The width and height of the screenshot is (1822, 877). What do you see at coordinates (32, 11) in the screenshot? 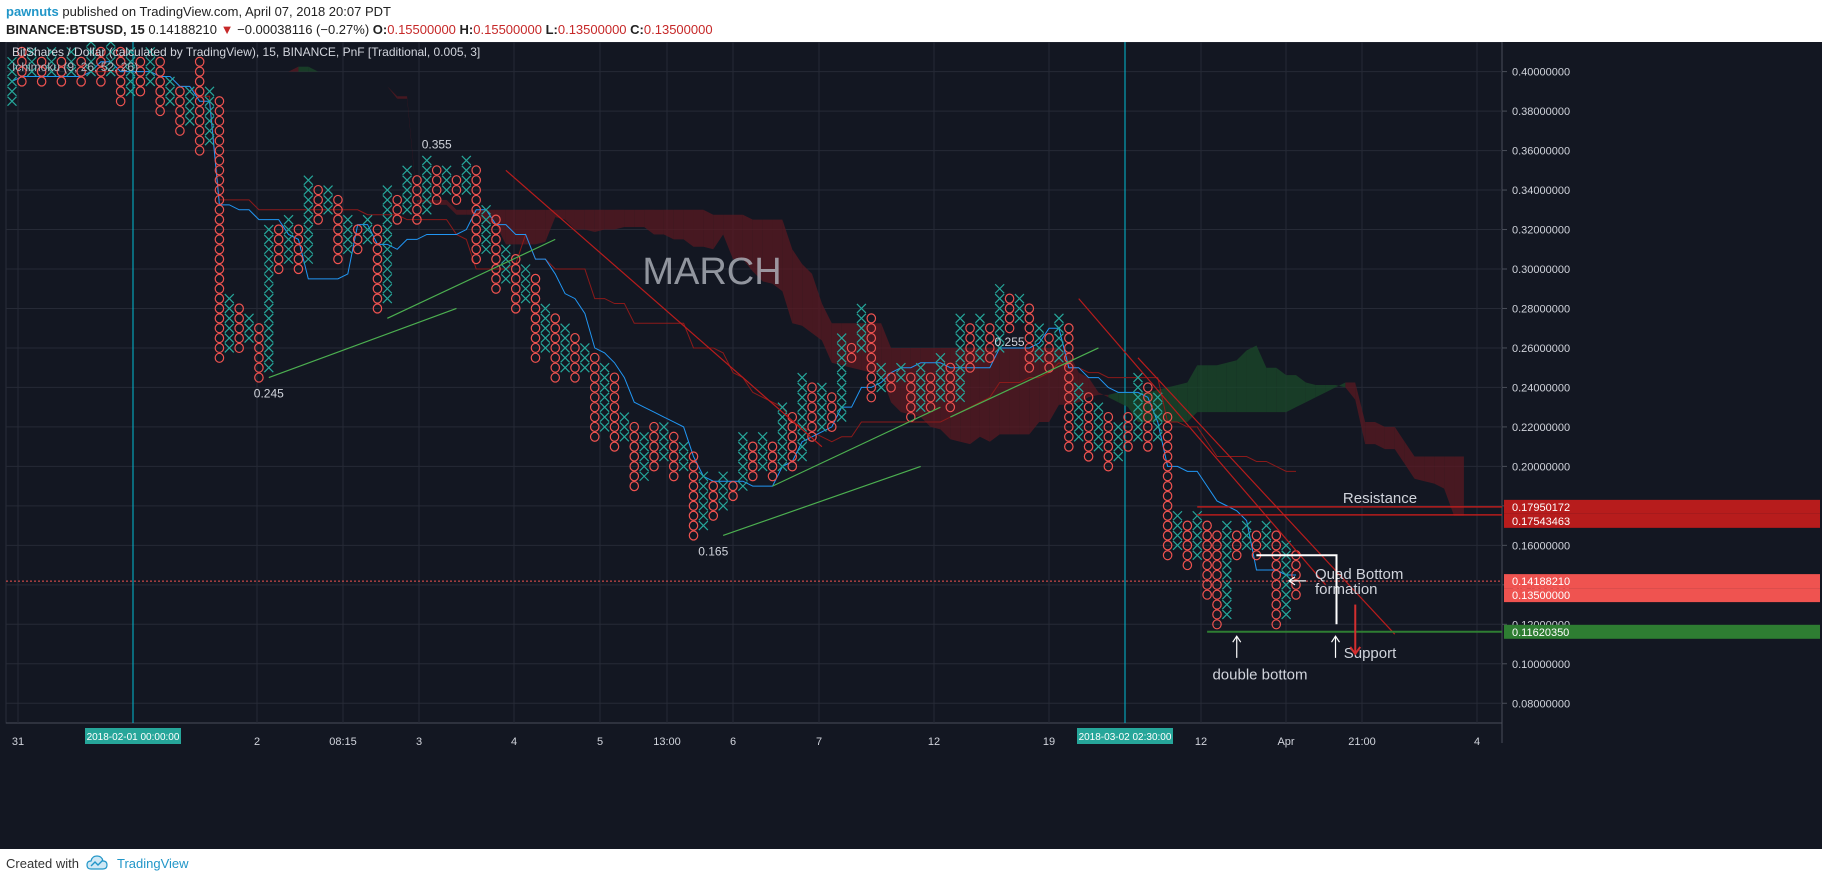
I see `author-link: pawnuts` at bounding box center [32, 11].